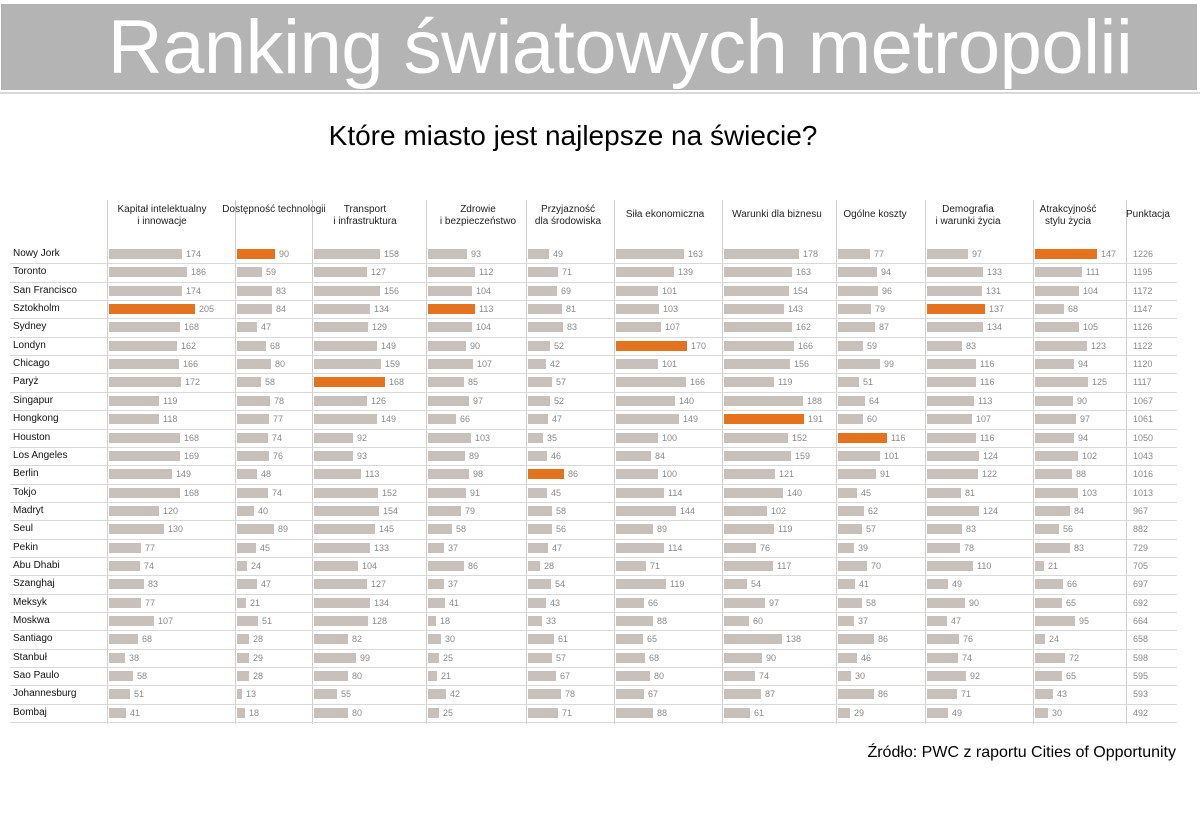 This screenshot has height=813, width=1200. Describe the element at coordinates (653, 694) in the screenshot. I see `value-label: 67` at that location.